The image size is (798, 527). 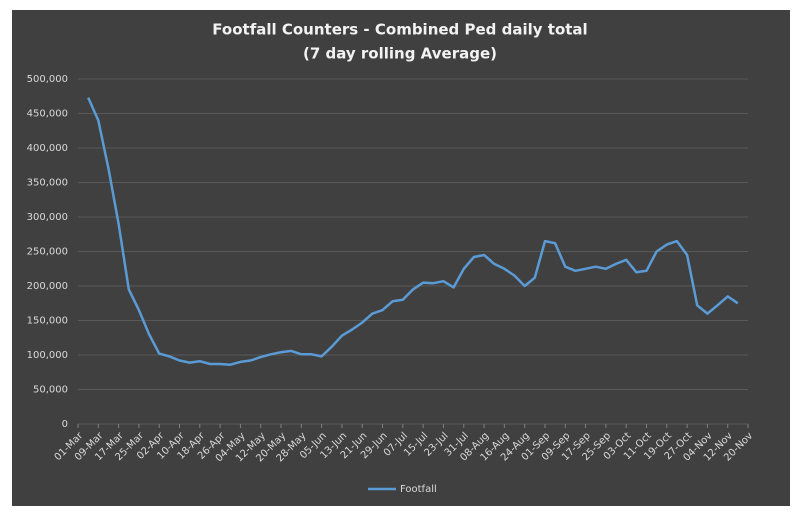 What do you see at coordinates (47, 355) in the screenshot?
I see `y-tick-label: 100,000` at bounding box center [47, 355].